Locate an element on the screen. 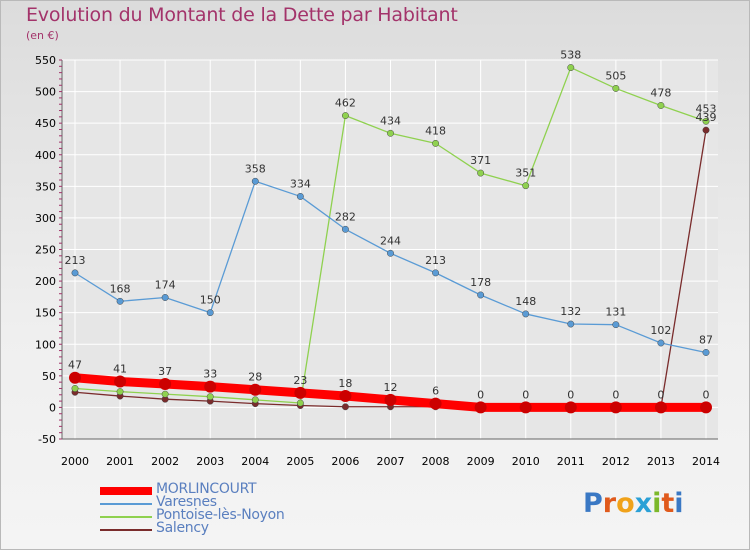 The image size is (750, 550). y-tick-label: 0 is located at coordinates (52, 407).